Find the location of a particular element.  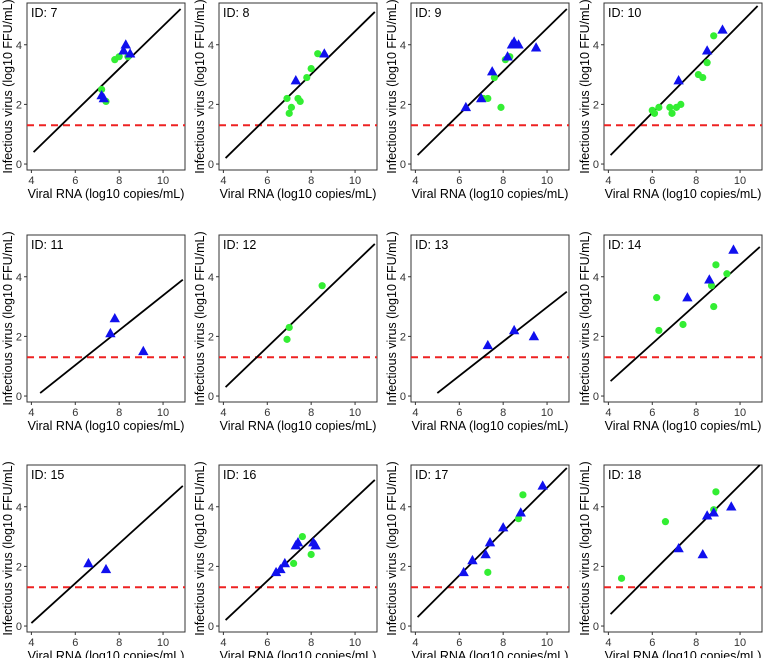

panel-id-label: ID: 8 is located at coordinates (236, 13).